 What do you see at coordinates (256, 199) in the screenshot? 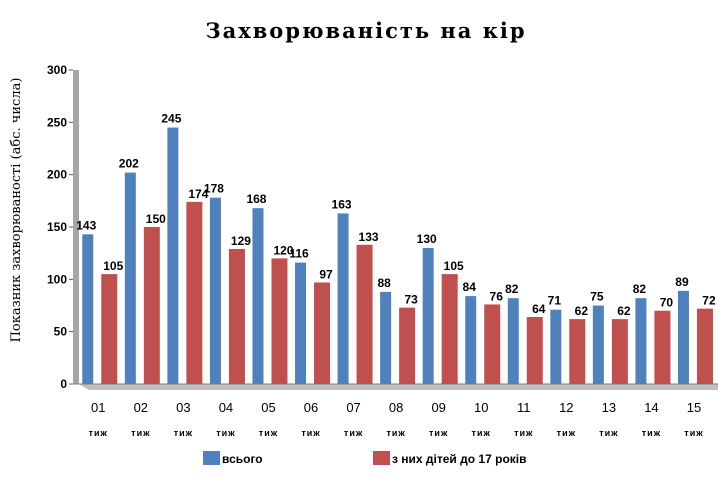
I see `data-label-series-0: 168` at bounding box center [256, 199].